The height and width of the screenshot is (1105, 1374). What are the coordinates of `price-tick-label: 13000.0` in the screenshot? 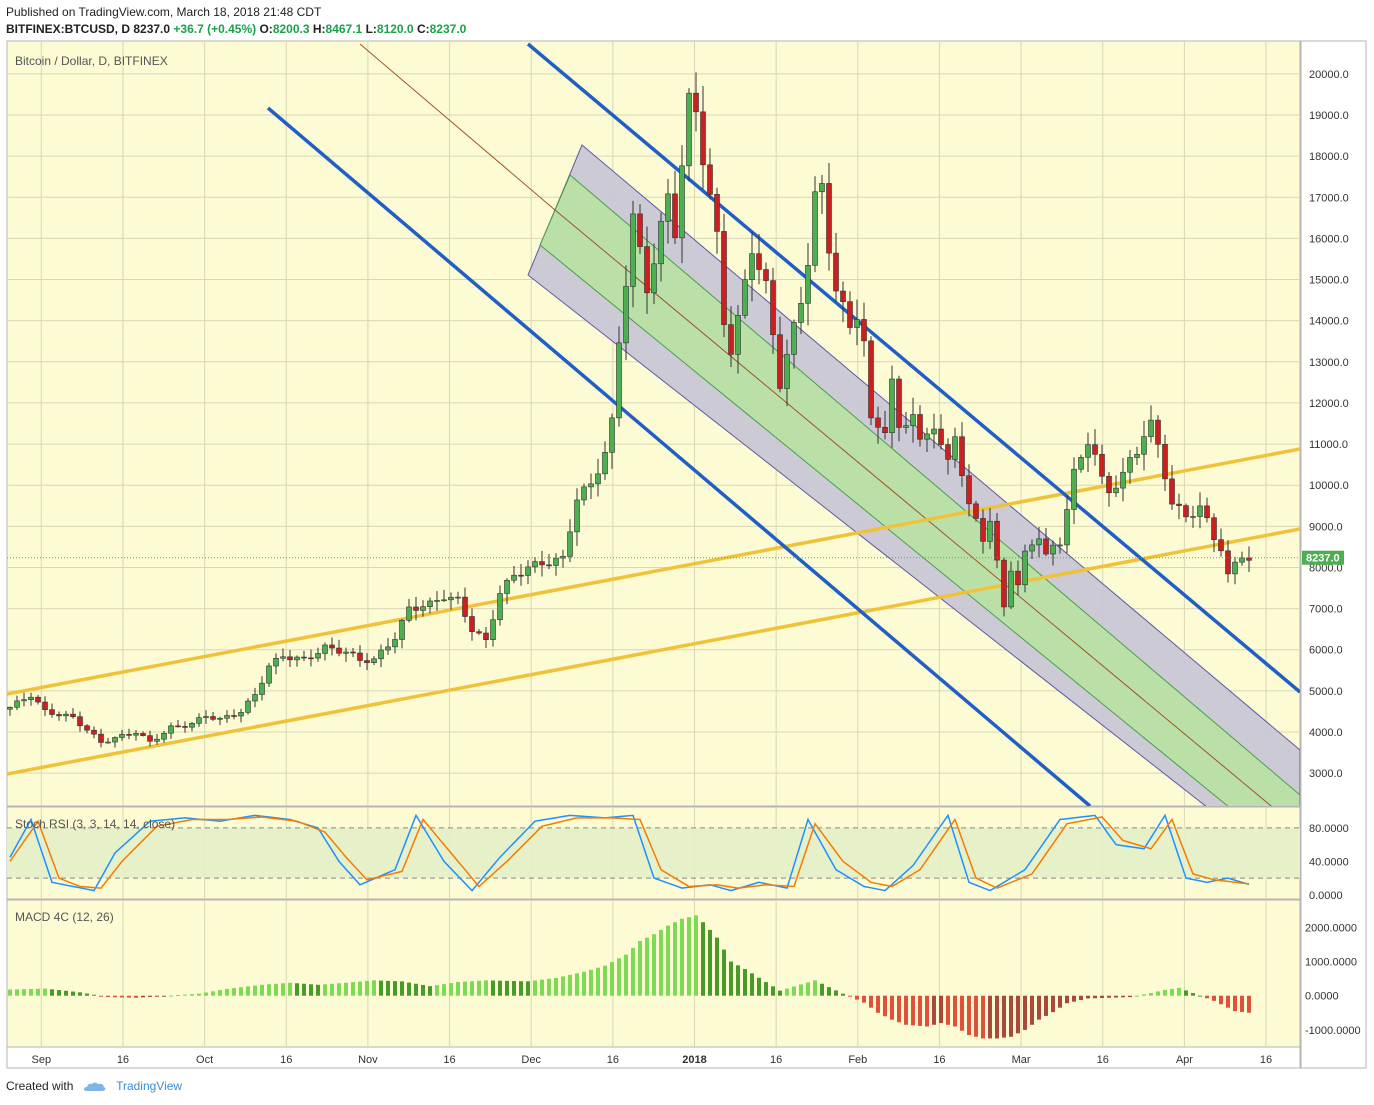 It's located at (1329, 363).